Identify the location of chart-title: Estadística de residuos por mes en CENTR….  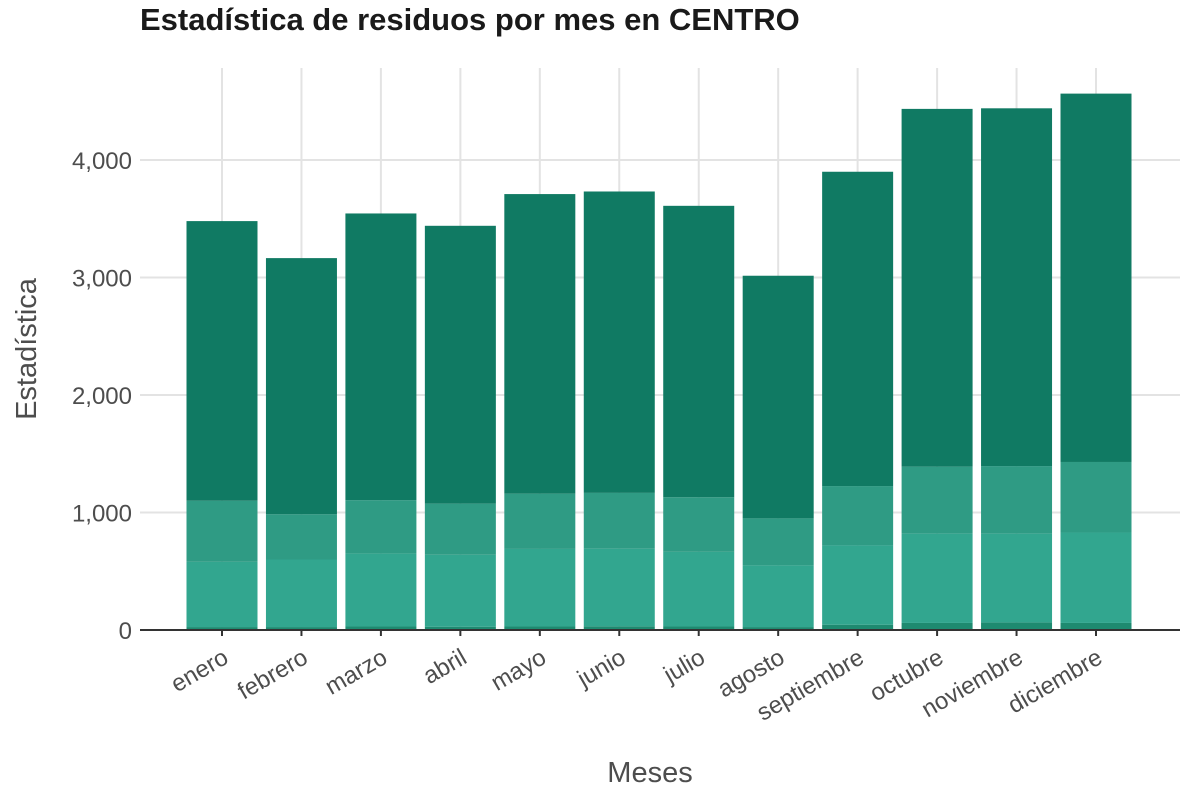
(470, 19).